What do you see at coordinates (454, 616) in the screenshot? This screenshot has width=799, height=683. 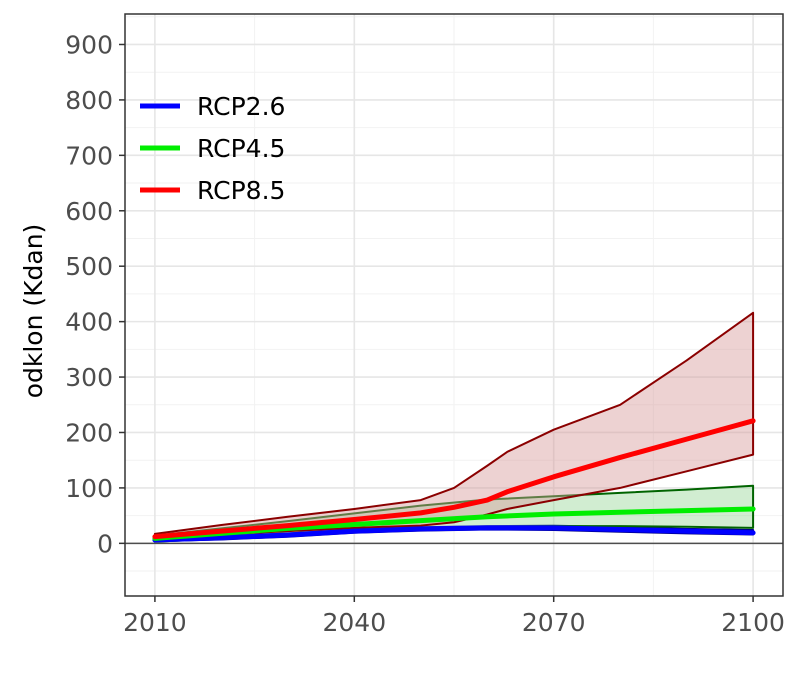 I see `x-axis: 2010 2040 2070 2100` at bounding box center [454, 616].